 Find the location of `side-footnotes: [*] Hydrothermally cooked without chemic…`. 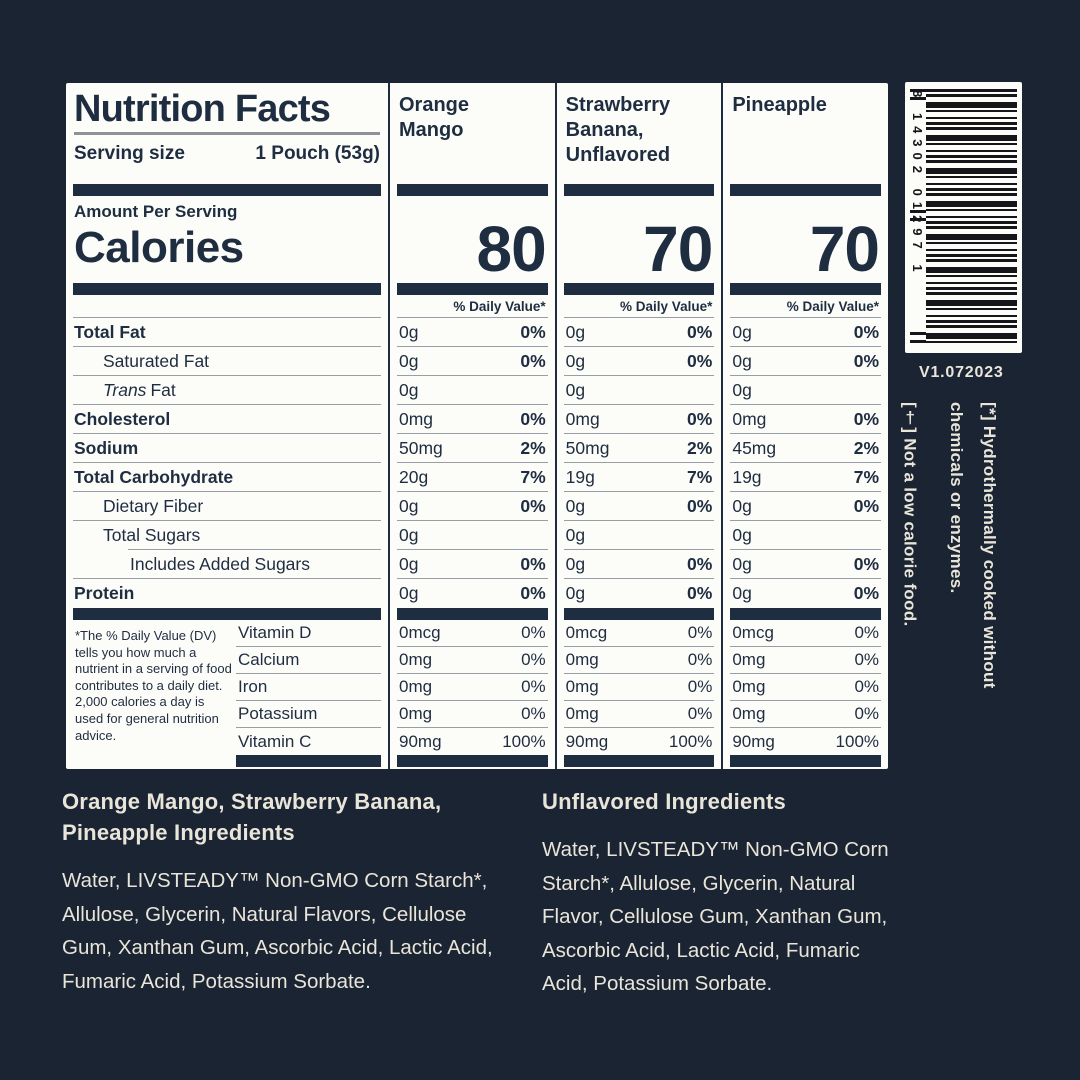

side-footnotes: [*] Hydrothermally cooked without chemic… is located at coordinates (950, 546).